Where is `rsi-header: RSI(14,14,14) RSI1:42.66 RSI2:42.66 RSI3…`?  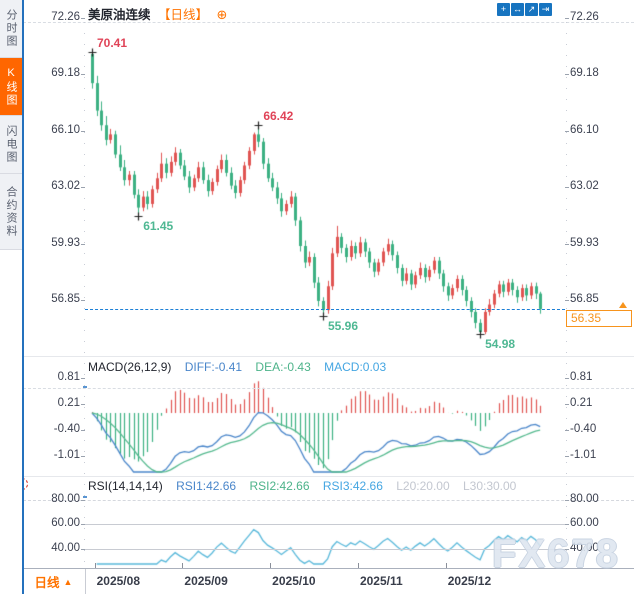
rsi-header: RSI(14,14,14) RSI1:42.66 RSI2:42.66 RSI3… is located at coordinates (302, 486).